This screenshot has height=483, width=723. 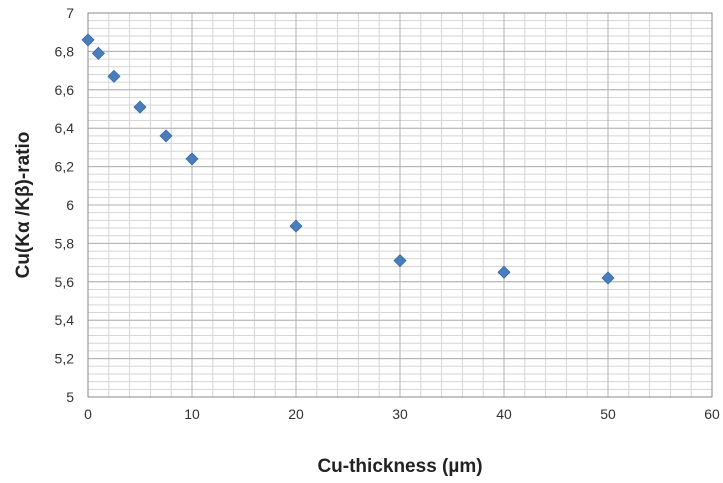 What do you see at coordinates (608, 414) in the screenshot?
I see `x-tick-label: 50` at bounding box center [608, 414].